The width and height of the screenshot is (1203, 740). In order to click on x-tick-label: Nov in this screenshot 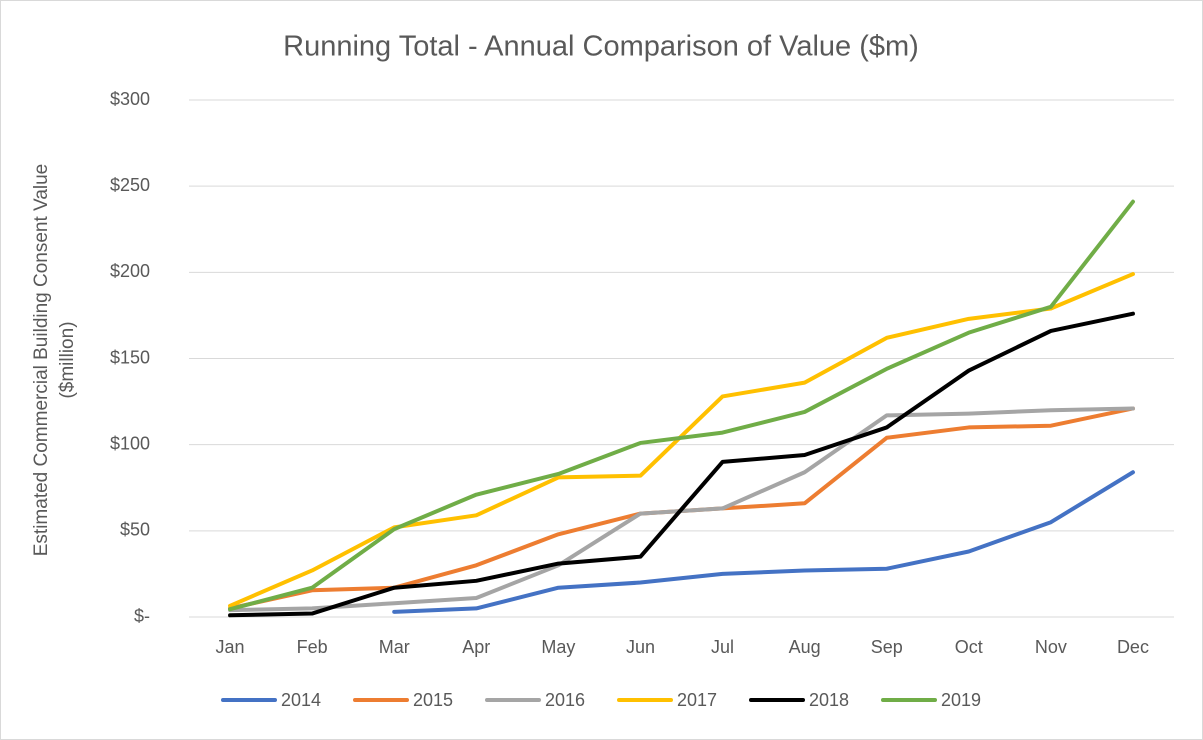, I will do `click(1051, 647)`.